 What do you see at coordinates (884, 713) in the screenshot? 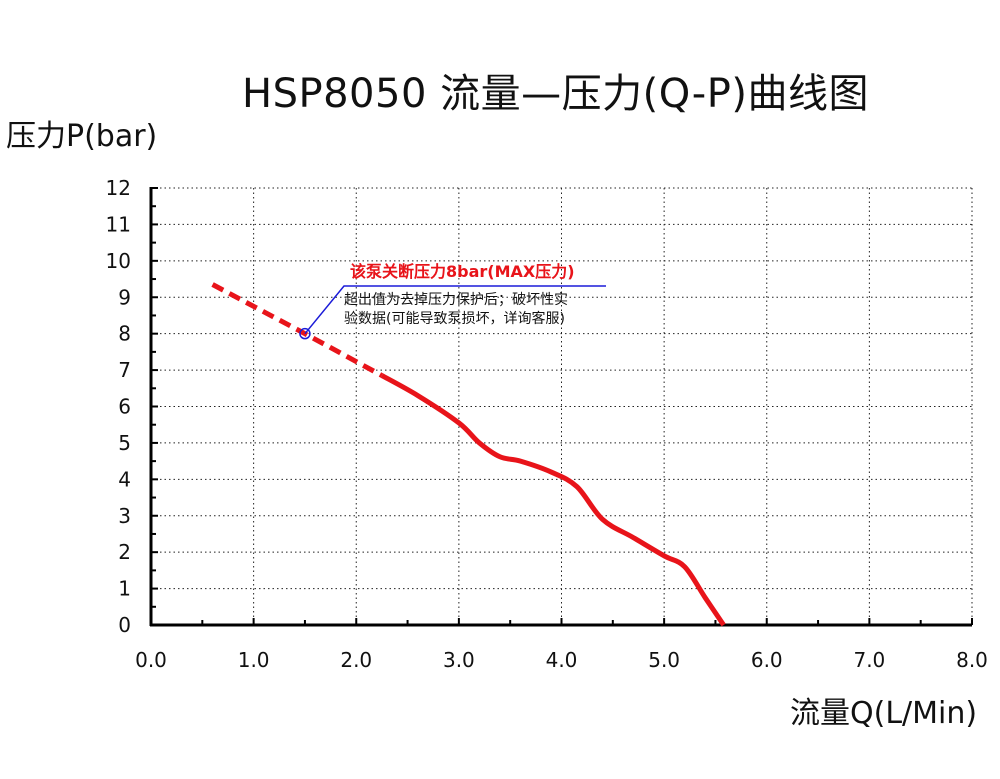
I see `x-axis-label: 流量Q(L/Min)` at bounding box center [884, 713].